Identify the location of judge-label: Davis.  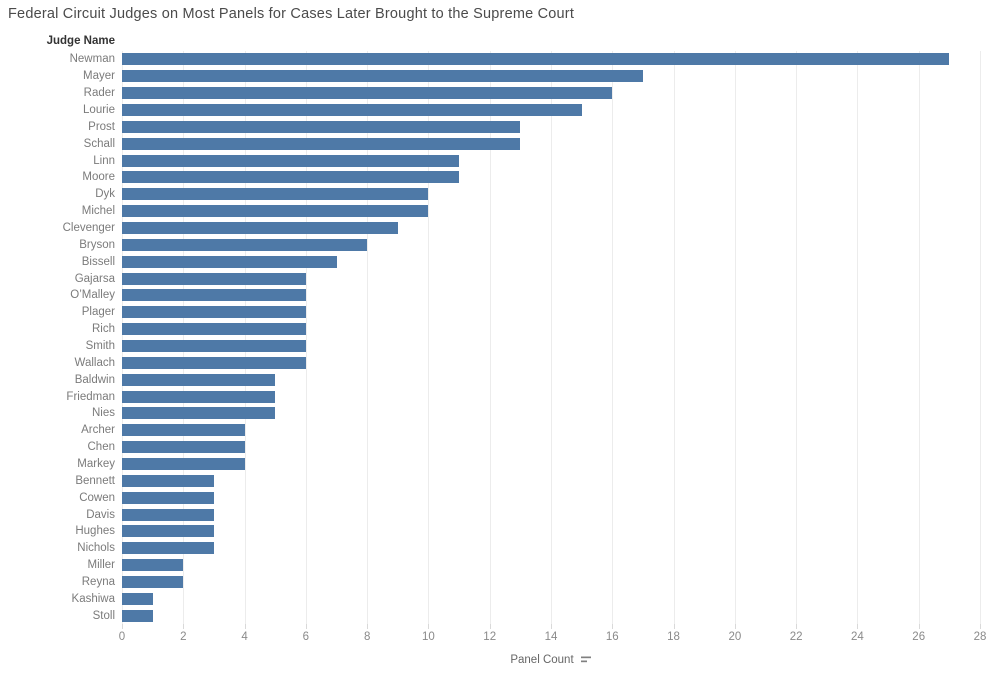
(100, 514).